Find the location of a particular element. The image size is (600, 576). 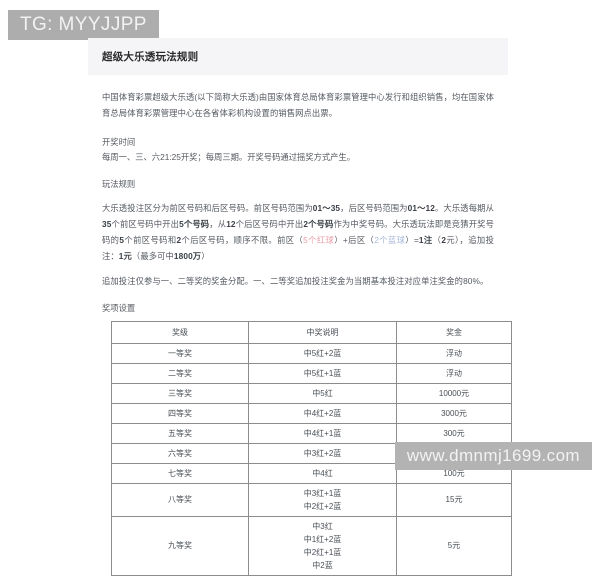

prize-desc-line: 中5红+2蓝 is located at coordinates (322, 353).